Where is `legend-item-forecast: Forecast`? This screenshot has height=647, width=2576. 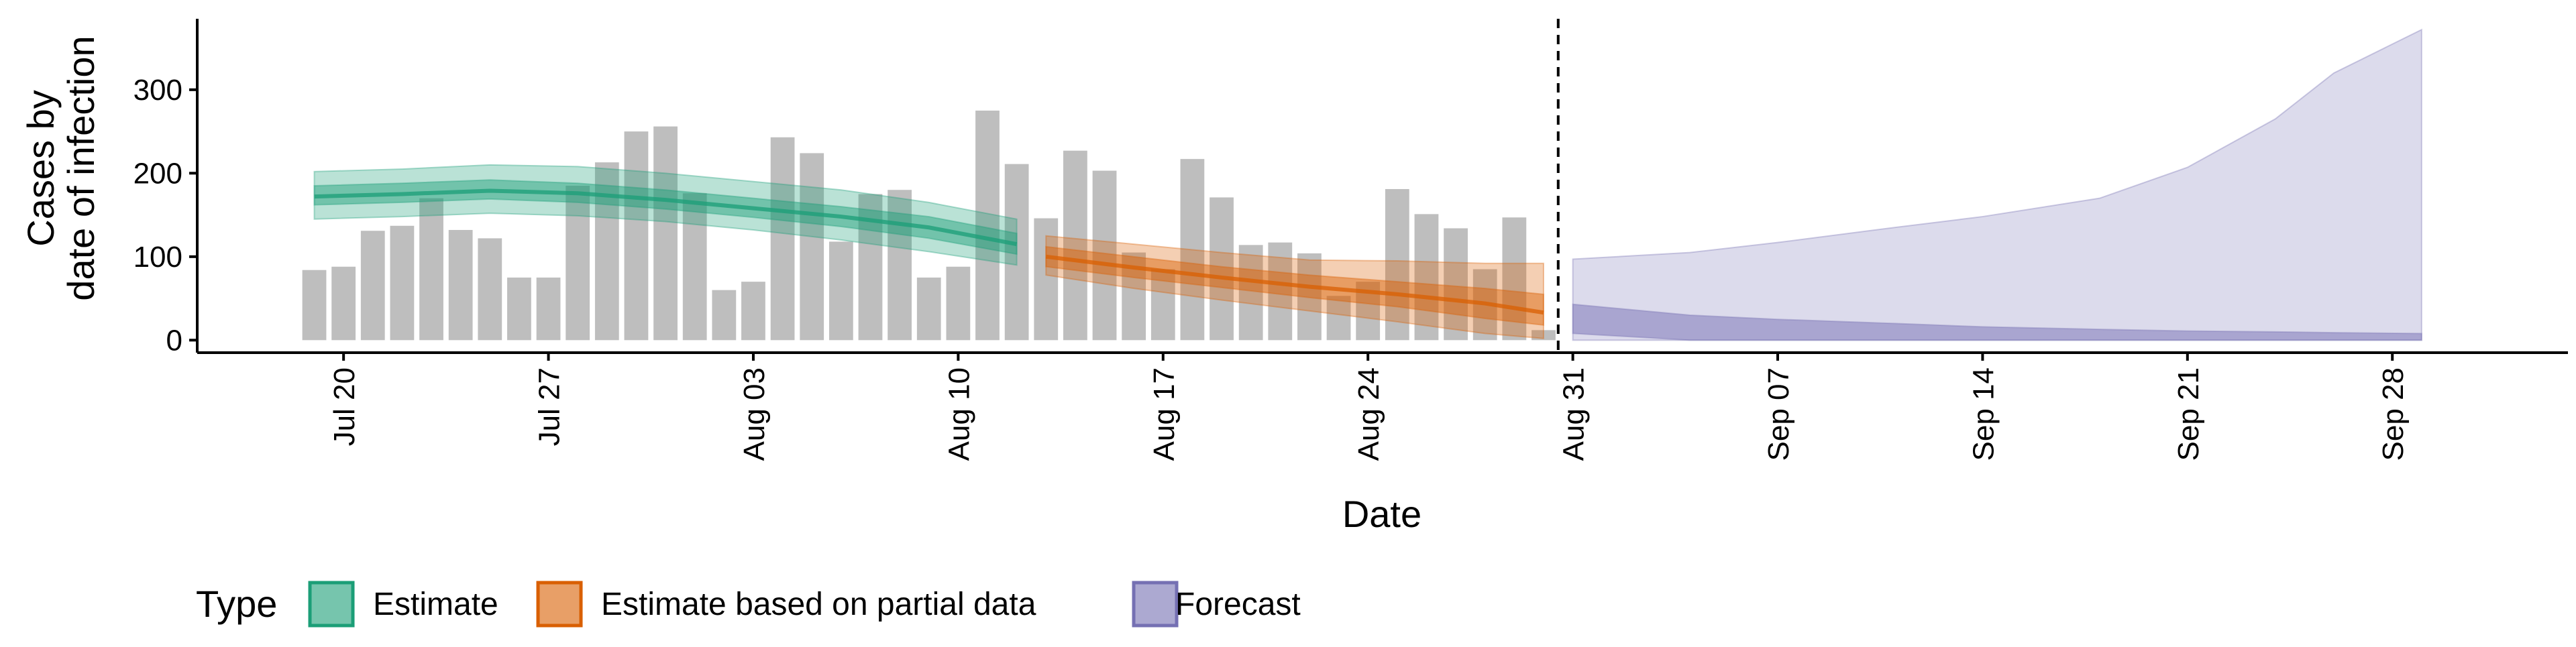 legend-item-forecast: Forecast is located at coordinates (1216, 604).